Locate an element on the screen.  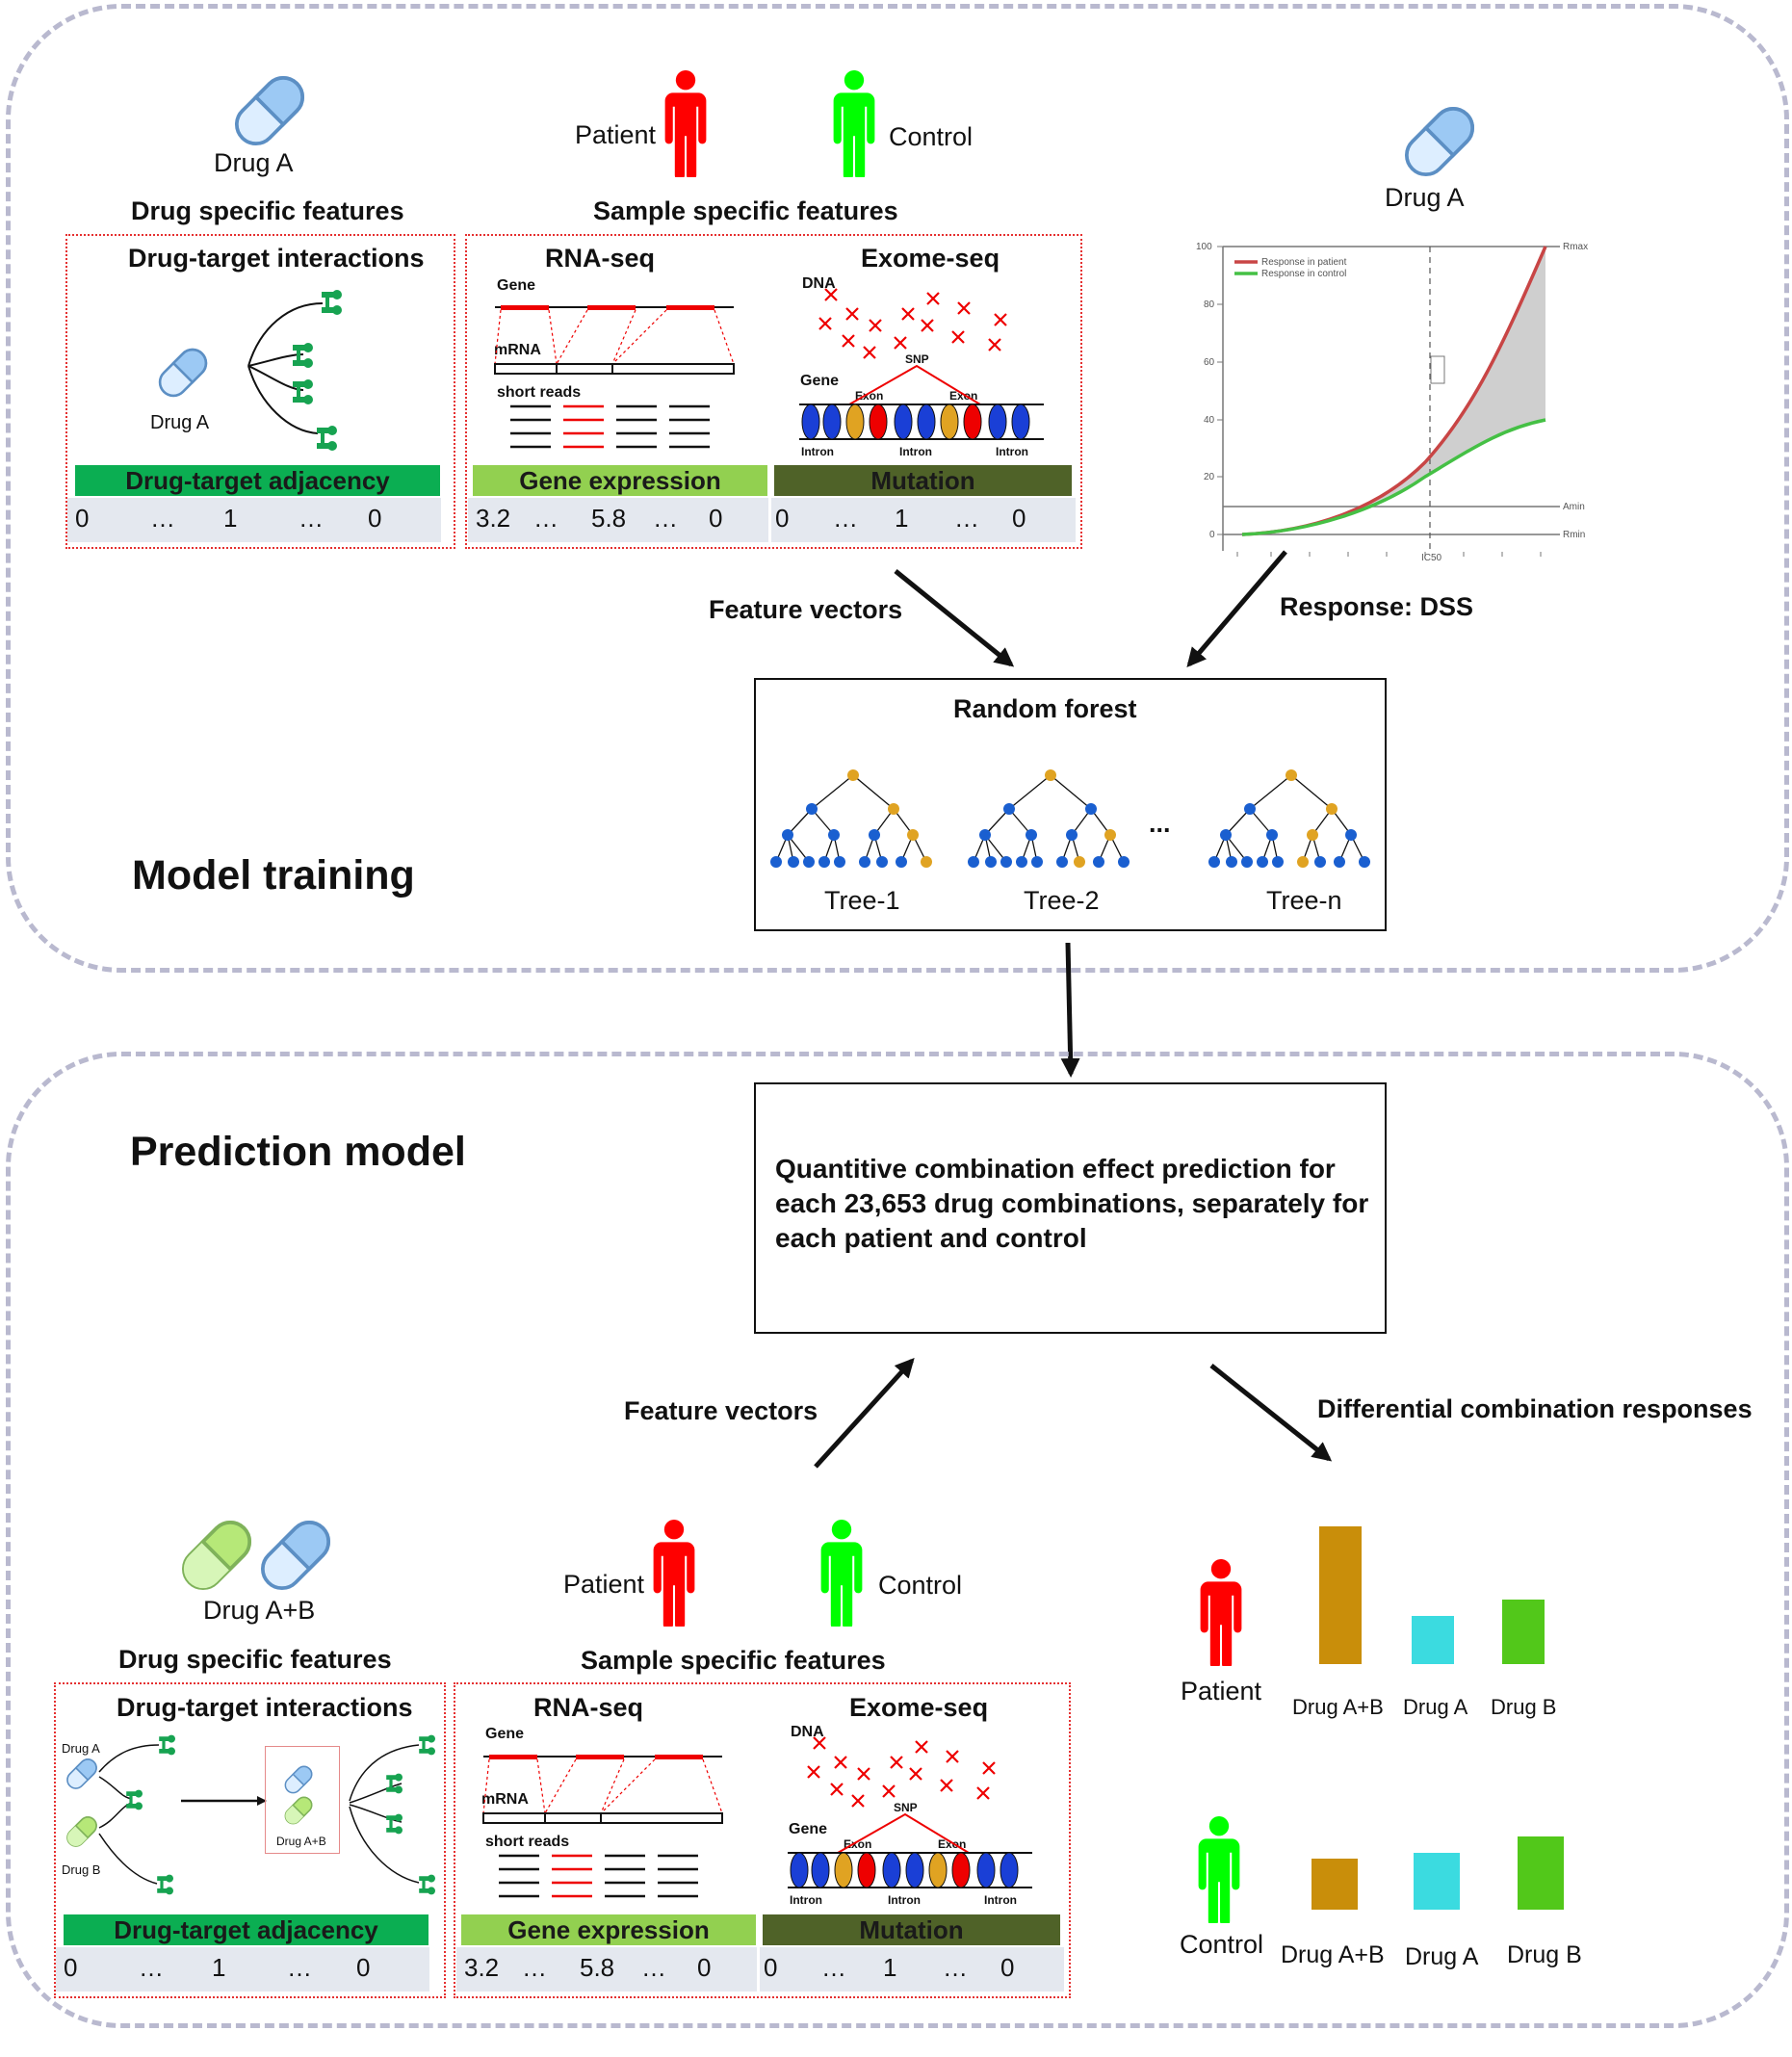
ic50-label: IC50 is located at coordinates (1431, 558).